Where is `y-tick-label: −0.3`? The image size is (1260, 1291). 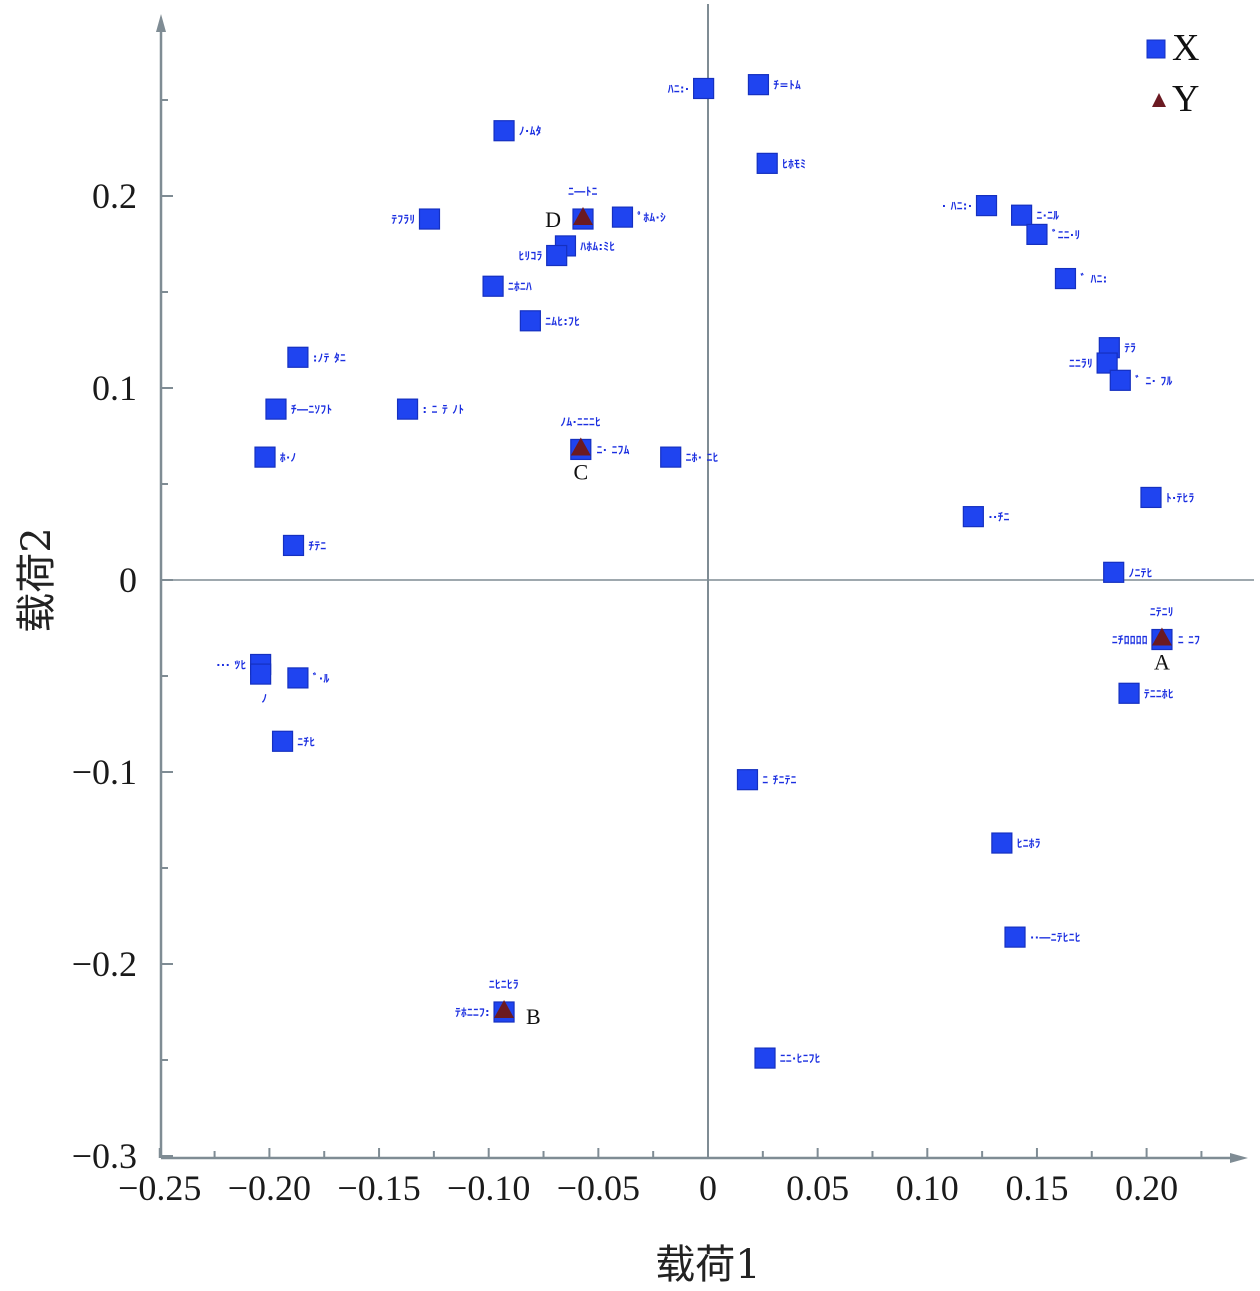 y-tick-label: −0.3 is located at coordinates (104, 1156).